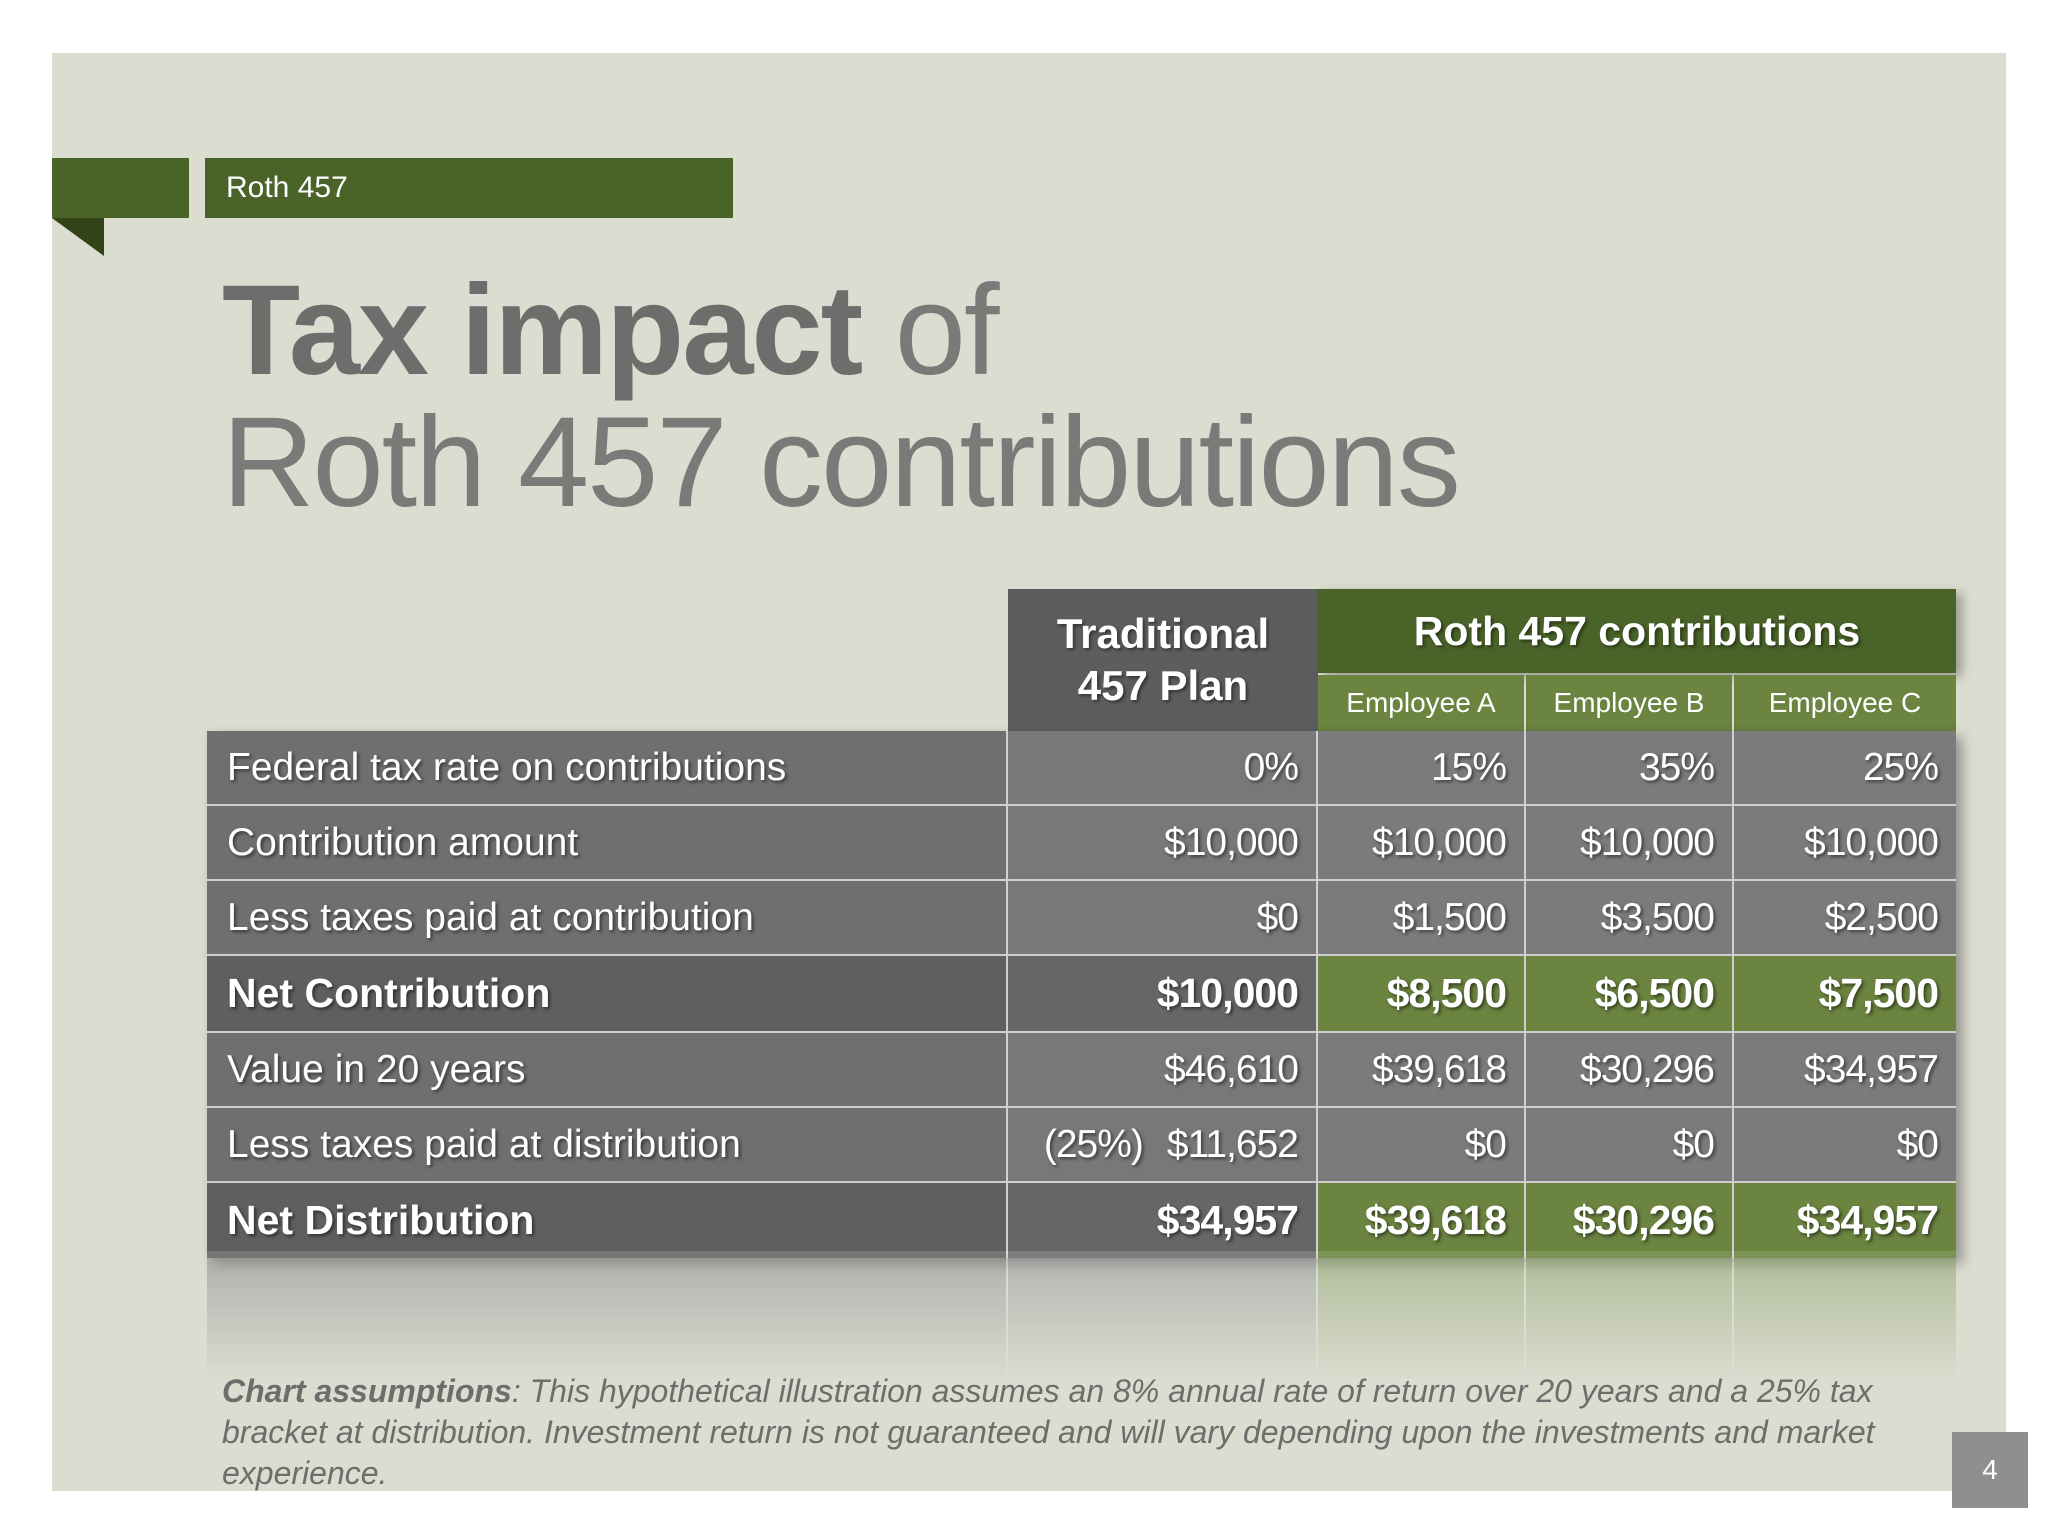 The image size is (2048, 1536). What do you see at coordinates (930, 330) in the screenshot?
I see `title-connector: of` at bounding box center [930, 330].